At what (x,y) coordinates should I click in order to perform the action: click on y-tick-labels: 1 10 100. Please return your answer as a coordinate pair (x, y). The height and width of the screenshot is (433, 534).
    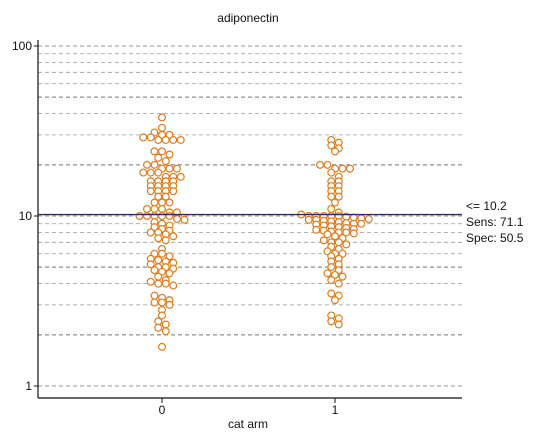
    Looking at the image, I should click on (25, 216).